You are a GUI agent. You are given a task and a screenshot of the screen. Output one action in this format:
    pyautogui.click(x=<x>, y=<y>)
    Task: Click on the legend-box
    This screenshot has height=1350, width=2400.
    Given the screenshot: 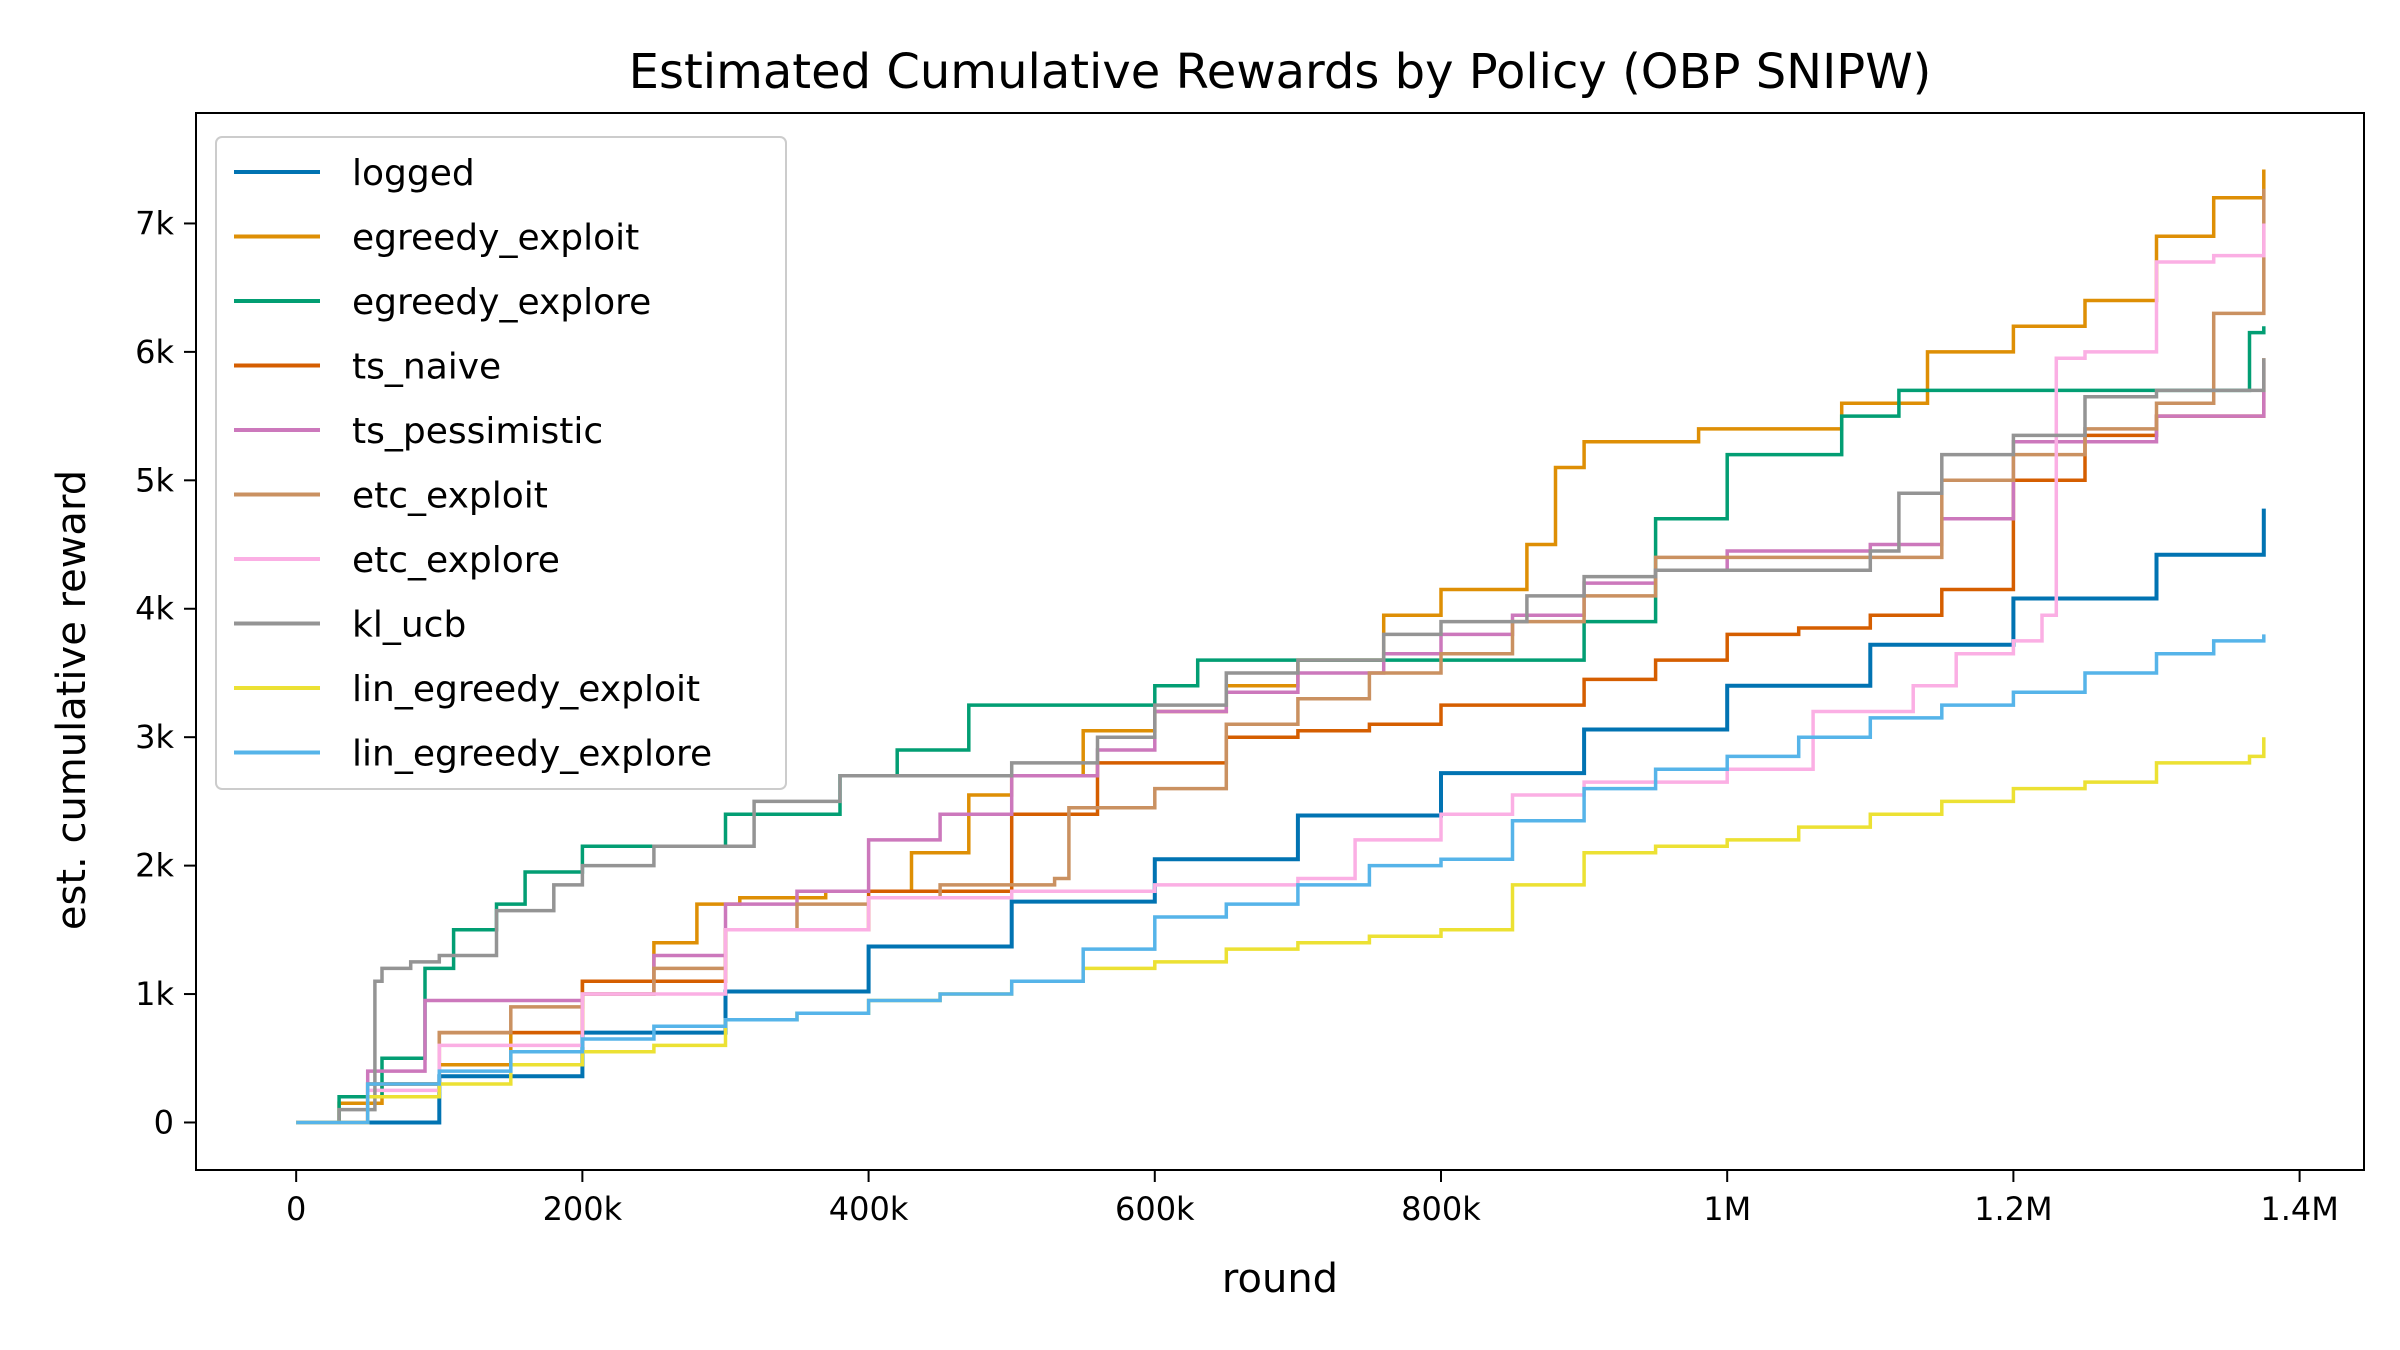 What is the action you would take?
    pyautogui.click(x=501, y=463)
    